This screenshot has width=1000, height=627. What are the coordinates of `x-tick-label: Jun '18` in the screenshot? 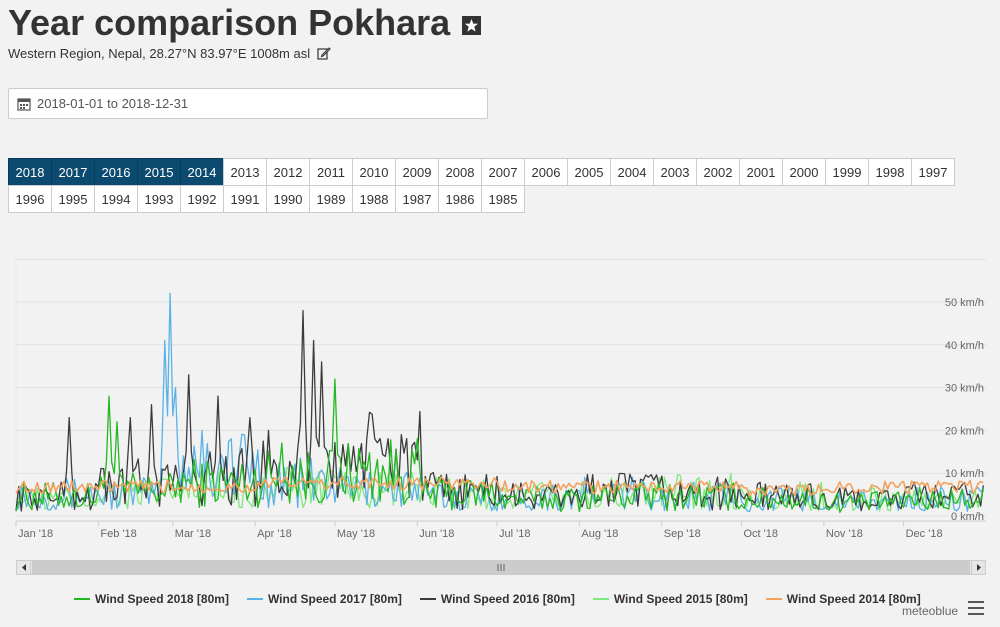 It's located at (436, 534).